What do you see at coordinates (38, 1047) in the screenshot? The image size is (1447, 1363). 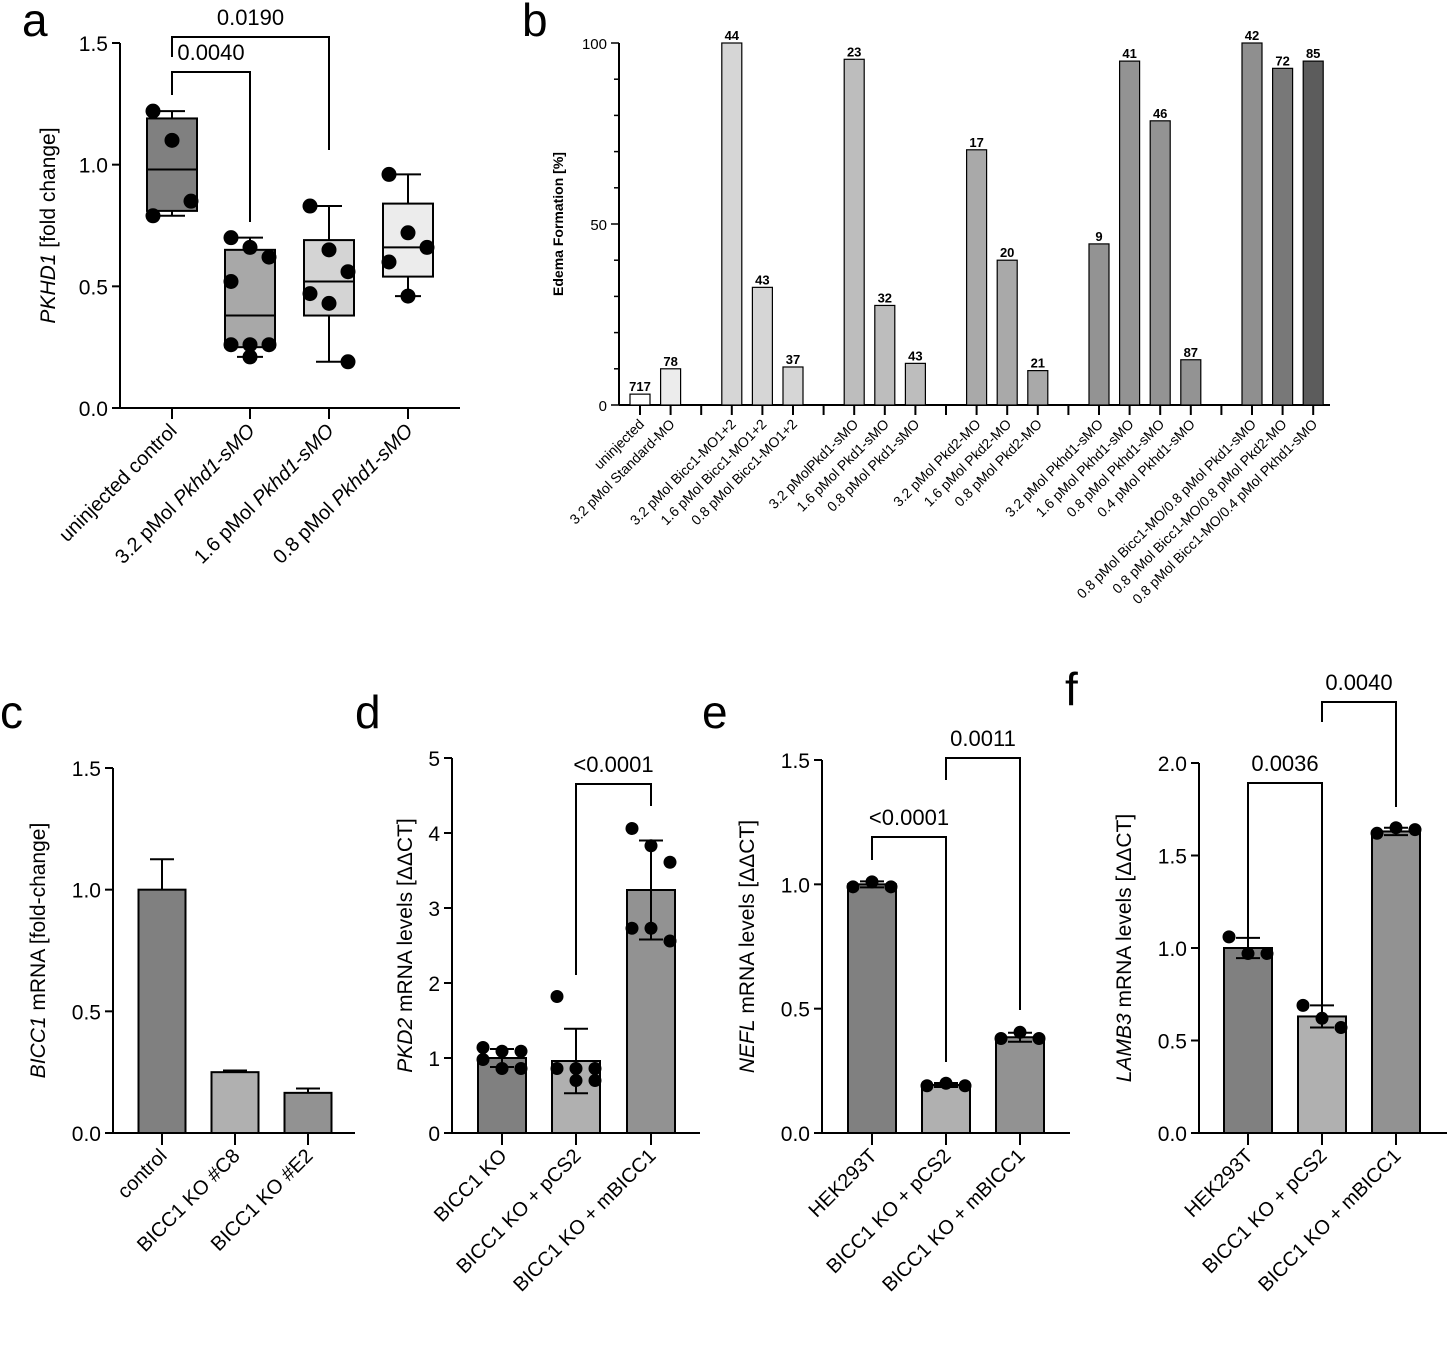 I see `y-axis-title-gene: BICC1` at bounding box center [38, 1047].